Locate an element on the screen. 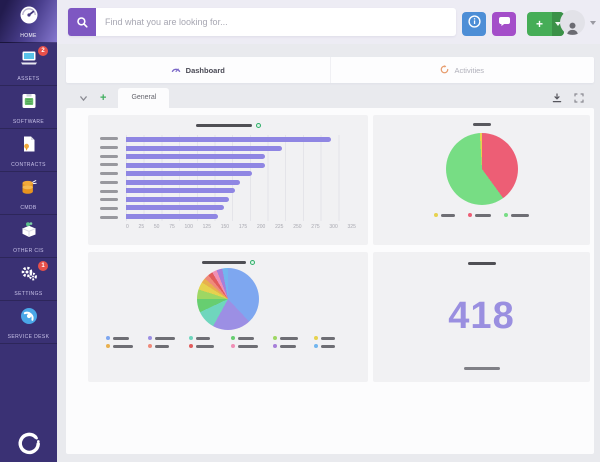  sidebar-item-software: SOFTWARE is located at coordinates (28, 107).